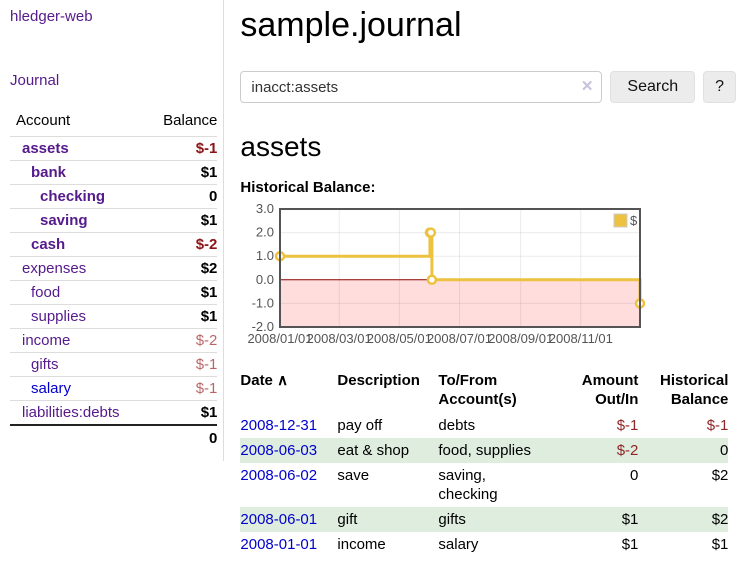 The image size is (742, 582). Describe the element at coordinates (264, 380) in the screenshot. I see `date-column-header: Date ∧` at that location.